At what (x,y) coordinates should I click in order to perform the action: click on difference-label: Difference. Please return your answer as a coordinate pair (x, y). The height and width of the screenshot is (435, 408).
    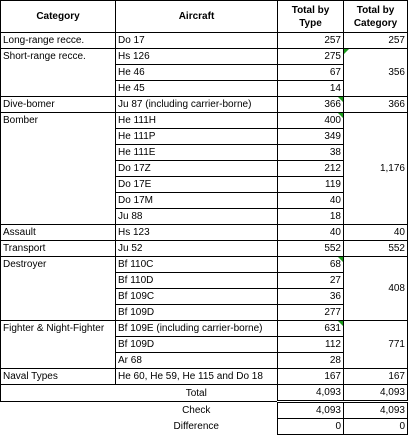
    Looking at the image, I should click on (196, 426).